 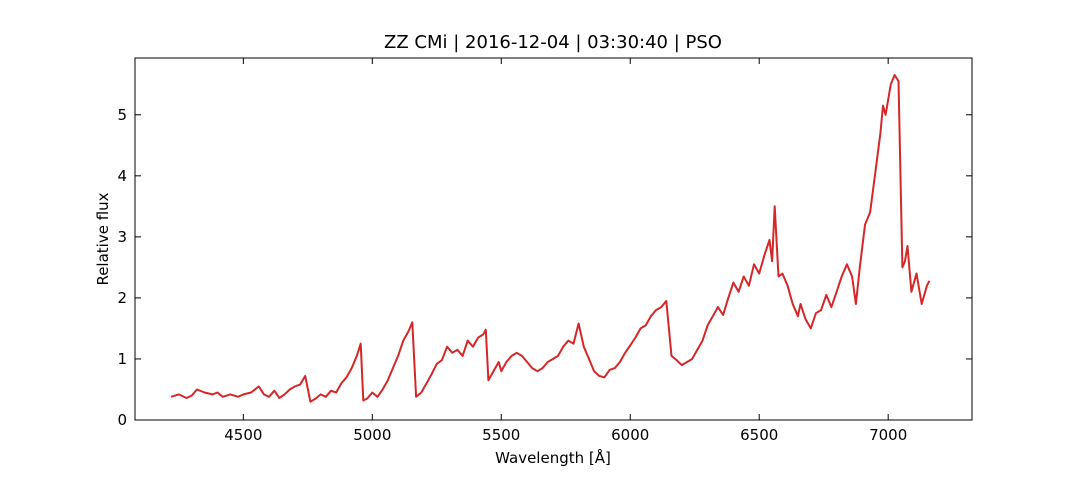 What do you see at coordinates (243, 435) in the screenshot?
I see `x-tick-label: 4500` at bounding box center [243, 435].